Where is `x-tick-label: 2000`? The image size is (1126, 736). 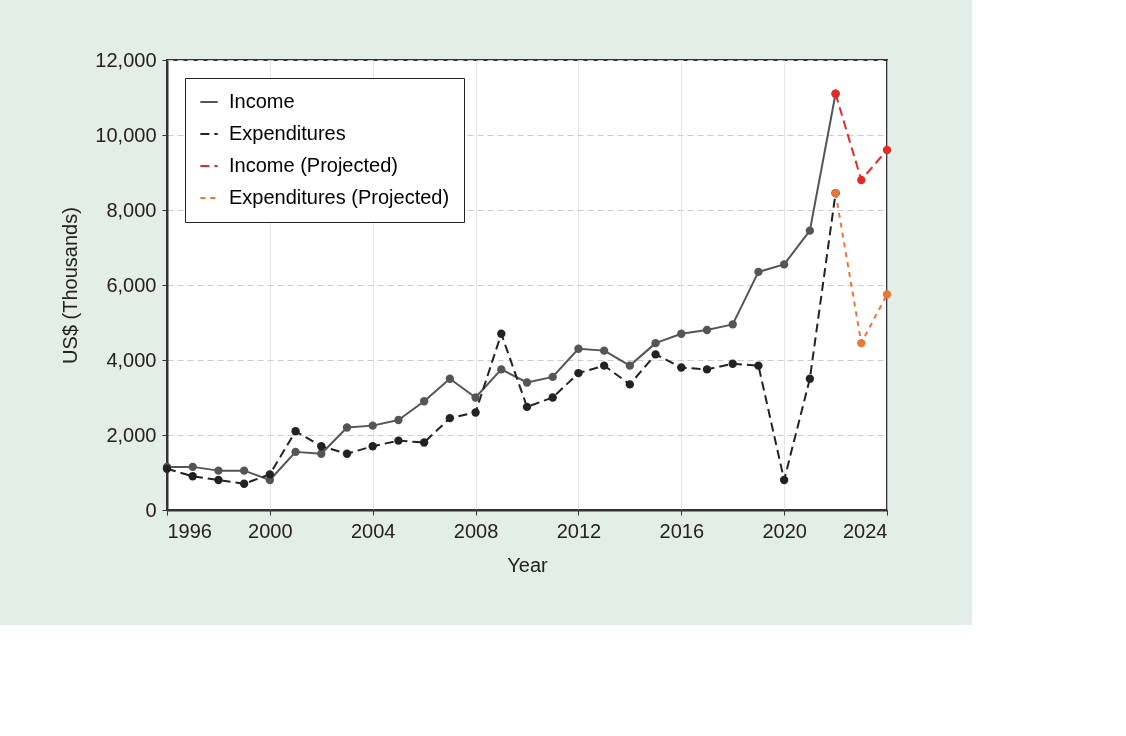
x-tick-label: 2000 is located at coordinates (270, 530).